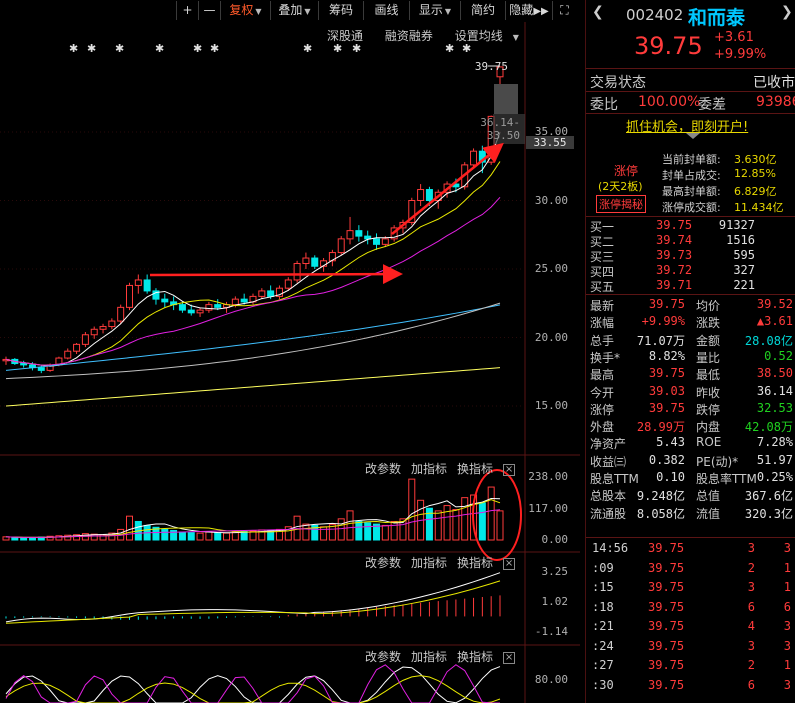  What do you see at coordinates (787, 12) in the screenshot?
I see `next-stock-icon: ❯` at bounding box center [787, 12].